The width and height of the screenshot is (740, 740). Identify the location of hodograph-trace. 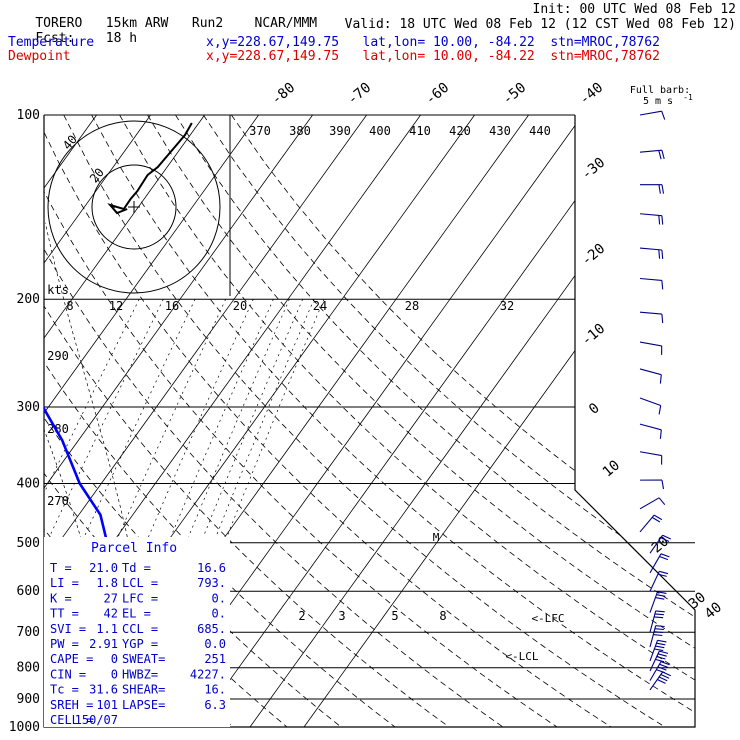
(150, 168).